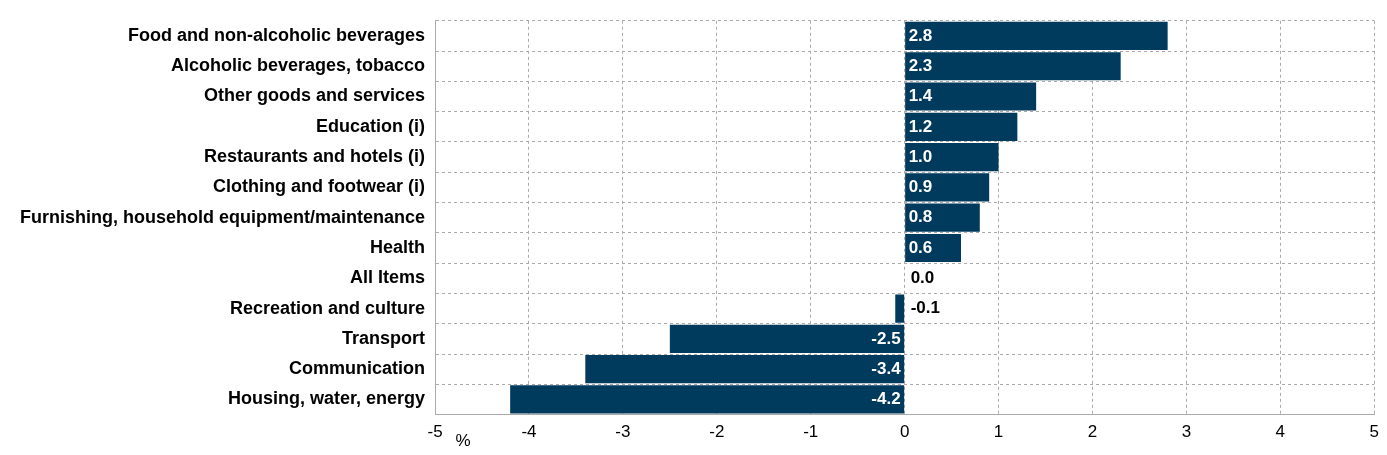 Image resolution: width=1387 pixels, height=455 pixels. I want to click on x-tick-label: 2, so click(1092, 432).